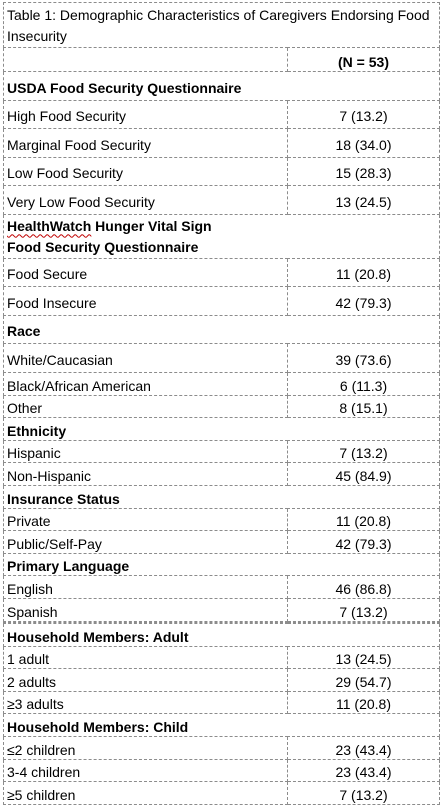 The height and width of the screenshot is (807, 443). Describe the element at coordinates (145, 657) in the screenshot. I see `row-label: 1 adult` at that location.